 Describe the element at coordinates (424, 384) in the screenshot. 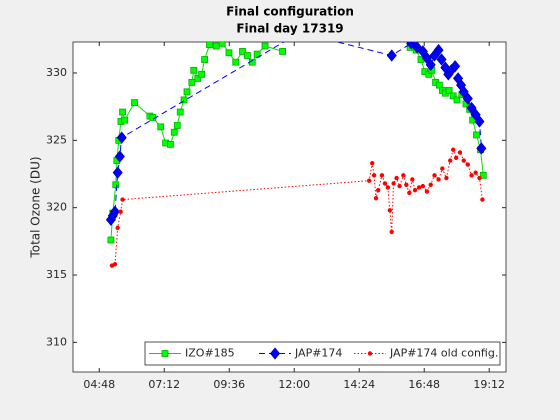

I see `x-tick-label: 16:48` at that location.